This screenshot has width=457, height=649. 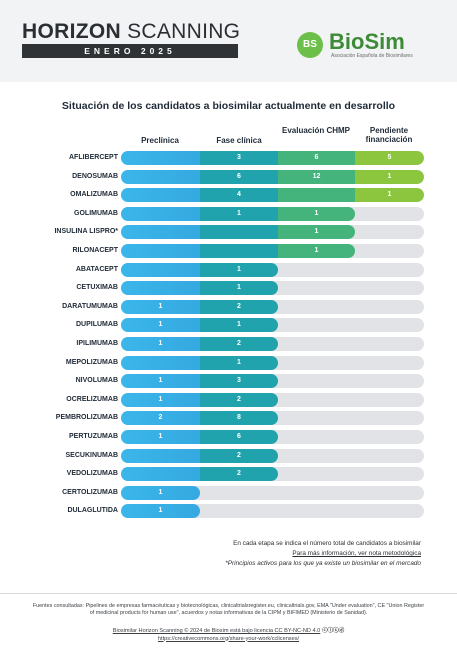 What do you see at coordinates (96, 213) in the screenshot?
I see `row-label: GOLIMUMAB` at bounding box center [96, 213].